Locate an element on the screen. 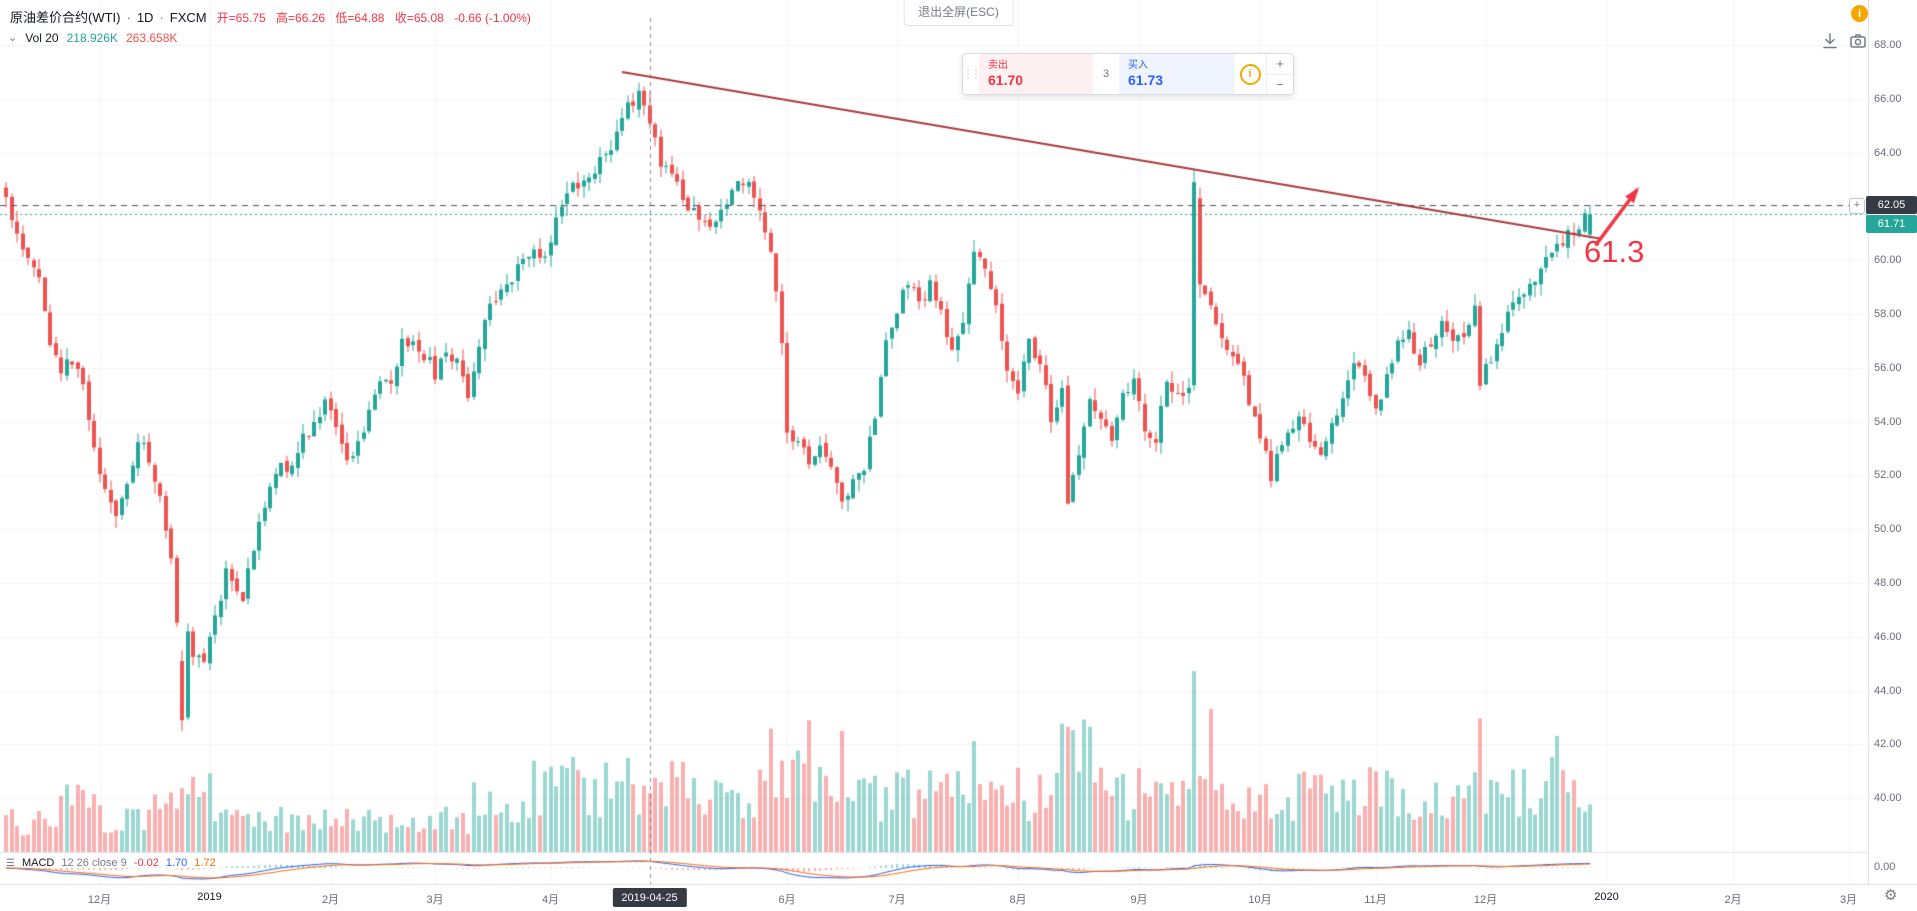 This screenshot has width=1917, height=911. y-axis-label: 44.00 is located at coordinates (1888, 690).